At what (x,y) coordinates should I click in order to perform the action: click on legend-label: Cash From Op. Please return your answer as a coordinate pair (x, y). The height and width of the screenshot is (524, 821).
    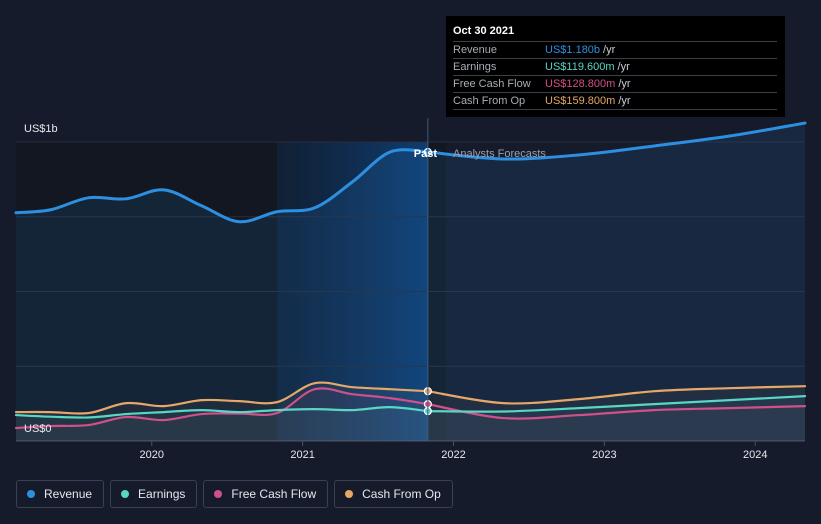
    Looking at the image, I should click on (401, 494).